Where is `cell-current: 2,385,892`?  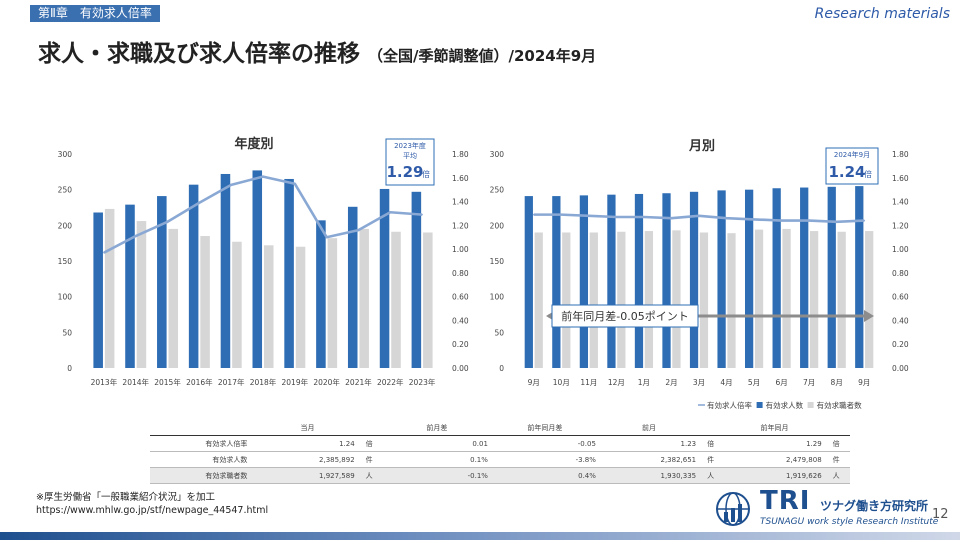
cell-current: 2,385,892 is located at coordinates (307, 459).